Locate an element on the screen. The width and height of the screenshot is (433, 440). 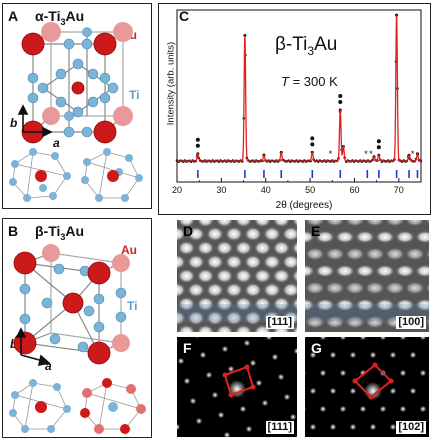
panel-g-diffraction-102: G [102] is located at coordinates (367, 387).